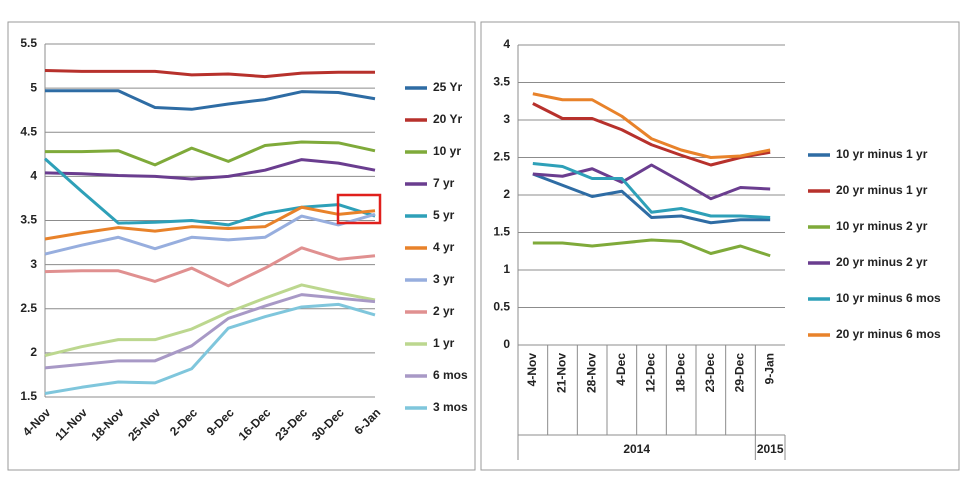  I want to click on x-tick-label: 9-Dec, so click(220, 421).